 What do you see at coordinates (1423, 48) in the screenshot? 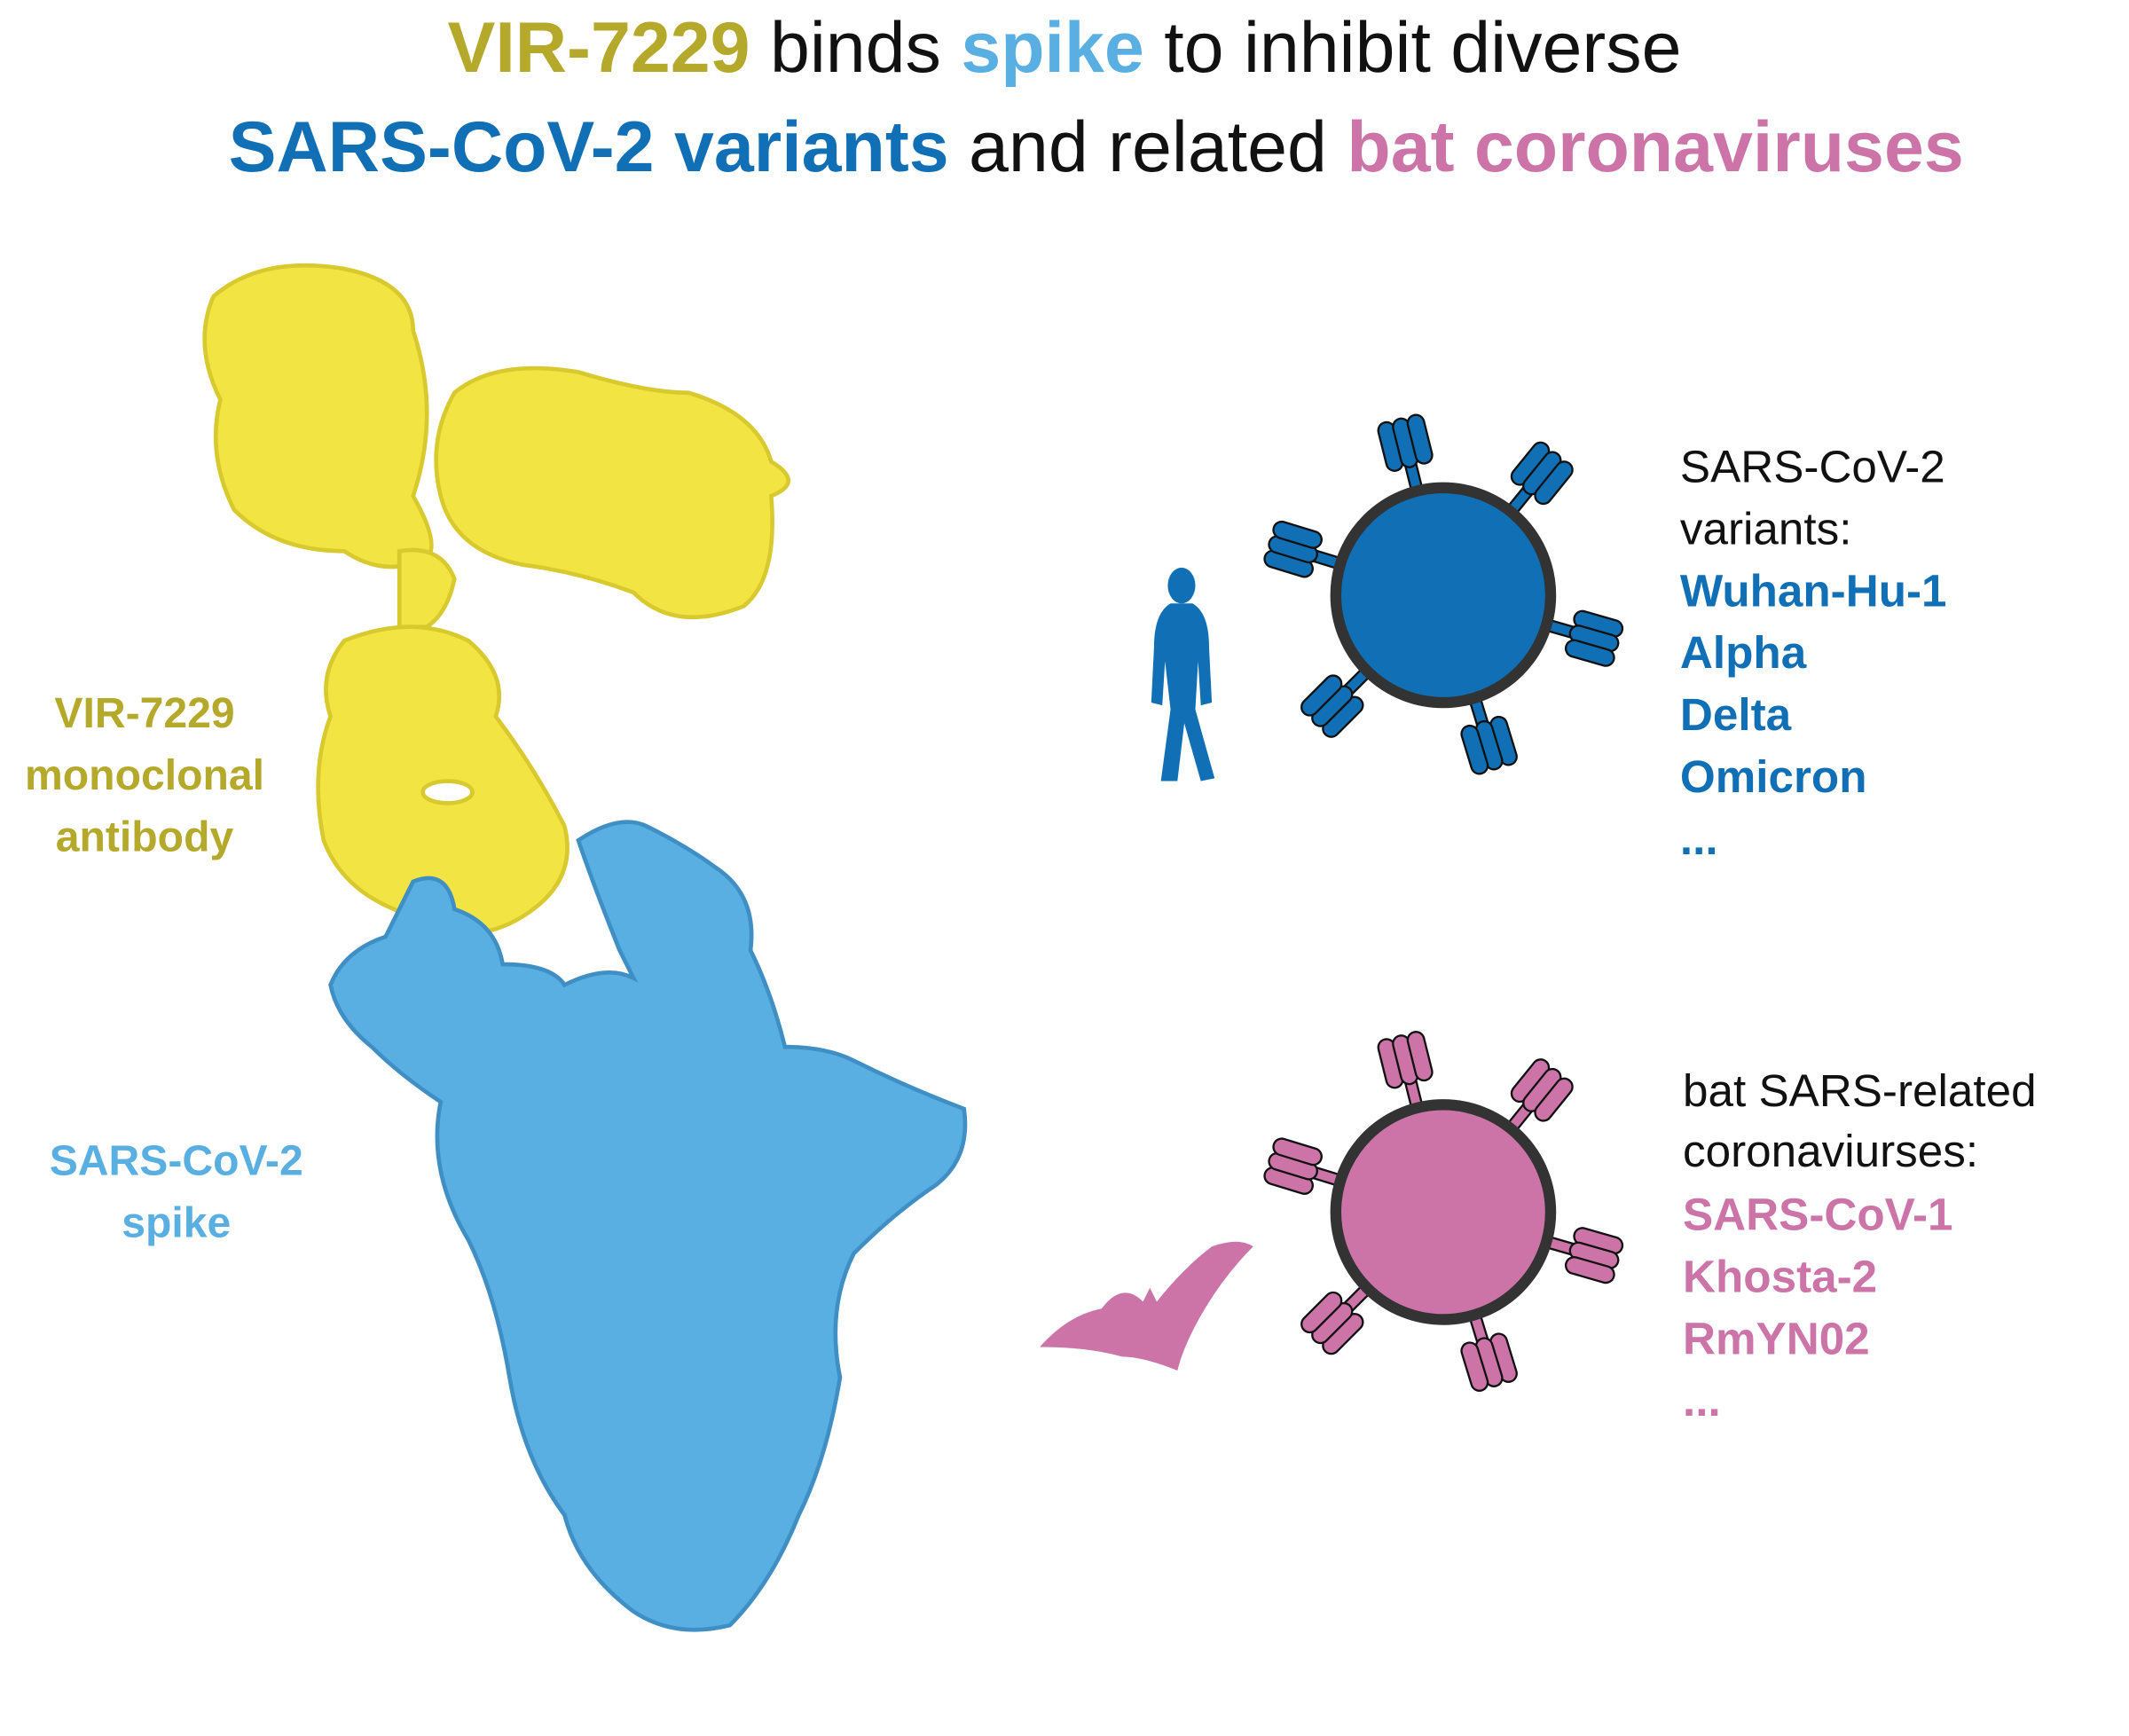
I see `title-word: to inhibit diverse` at bounding box center [1423, 48].